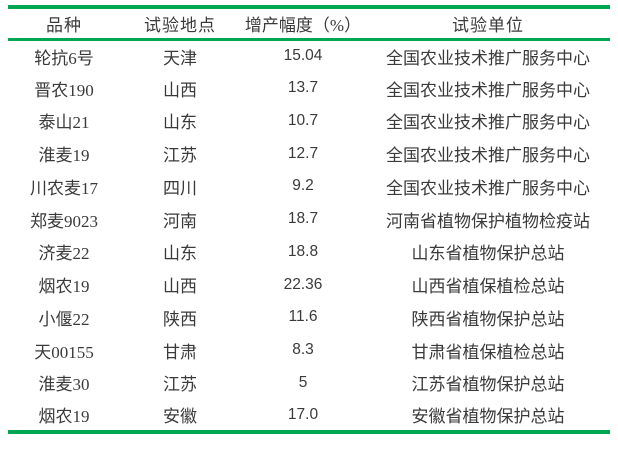  Describe the element at coordinates (64, 156) in the screenshot. I see `cell-variety: 淮麦19` at that location.